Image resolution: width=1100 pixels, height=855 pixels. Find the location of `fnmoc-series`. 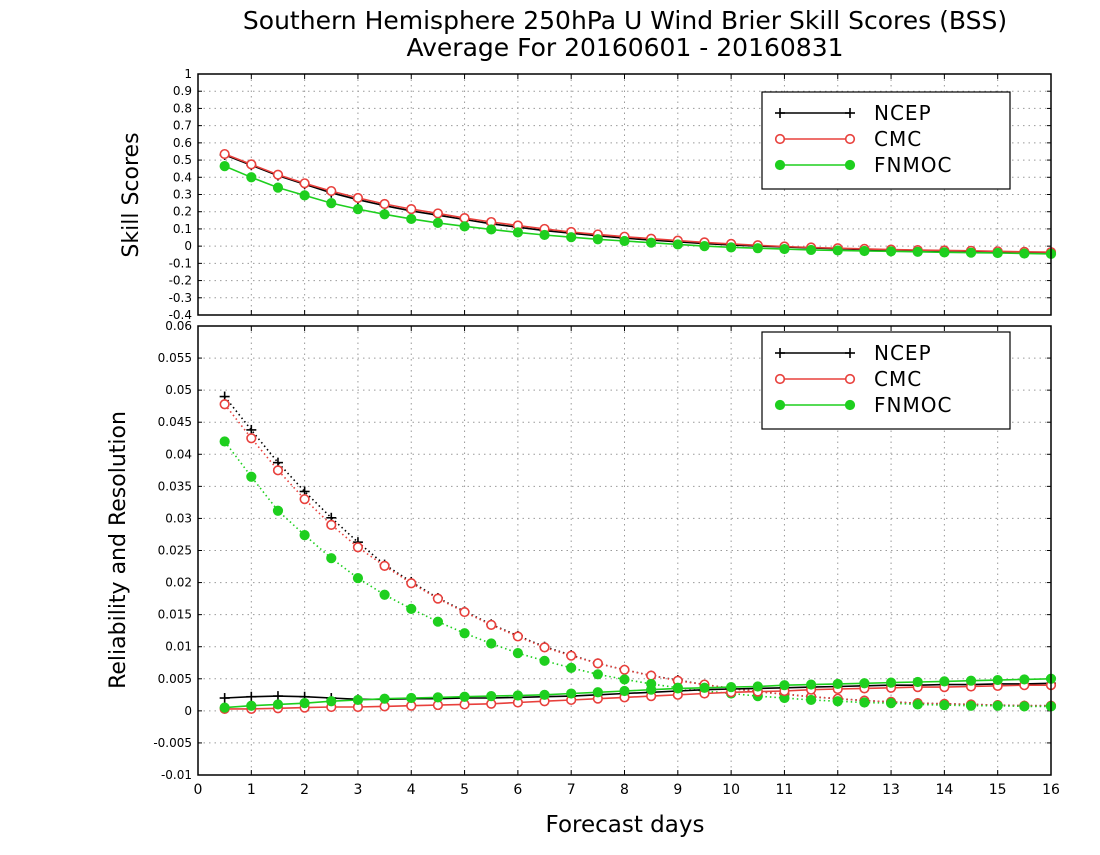

fnmoc-series is located at coordinates (638, 209).